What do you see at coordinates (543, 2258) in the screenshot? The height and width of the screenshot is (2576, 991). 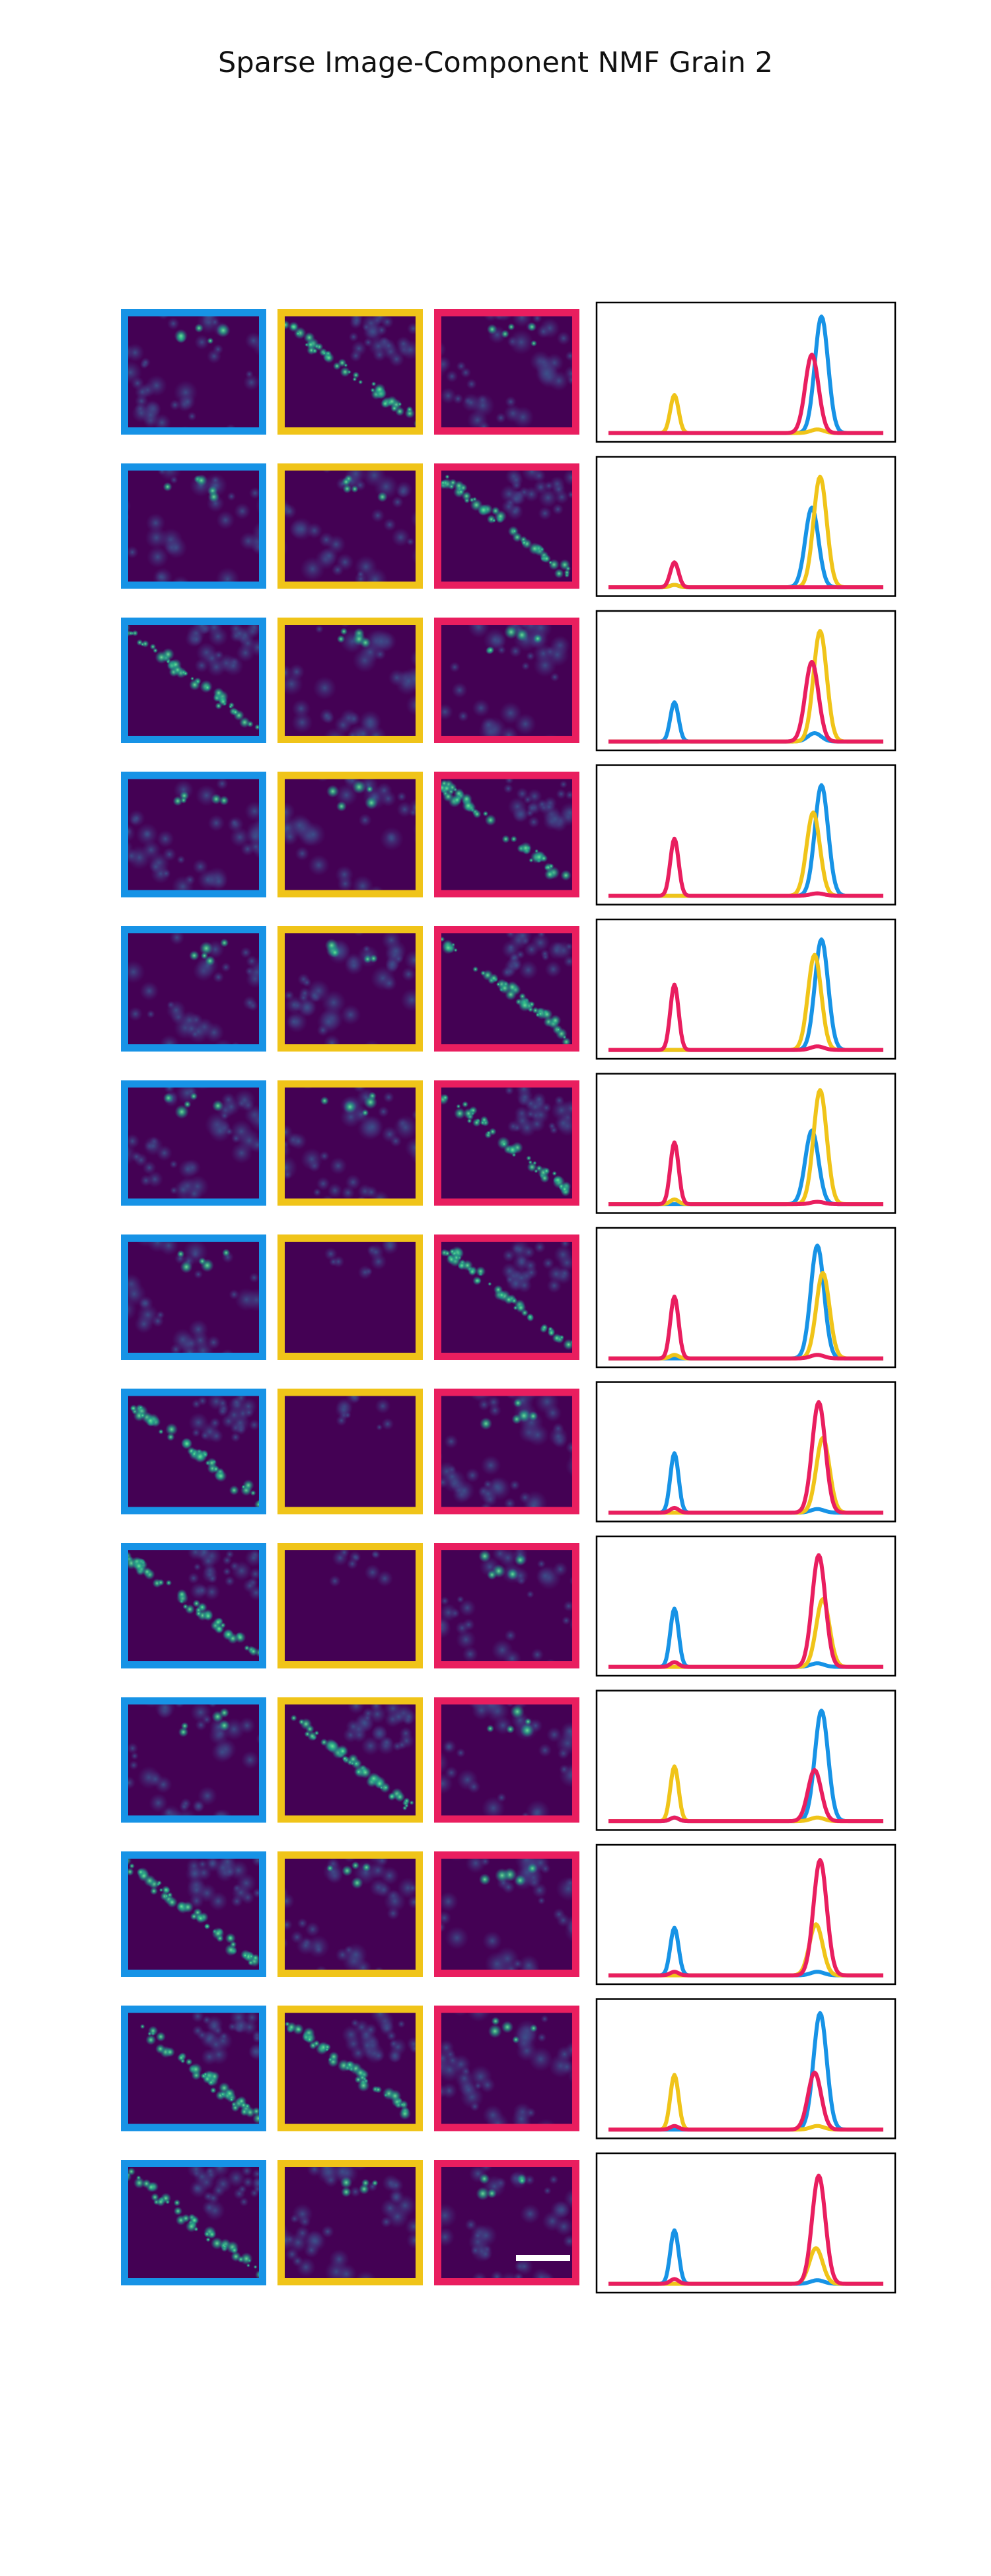 I see `scale-bar` at bounding box center [543, 2258].